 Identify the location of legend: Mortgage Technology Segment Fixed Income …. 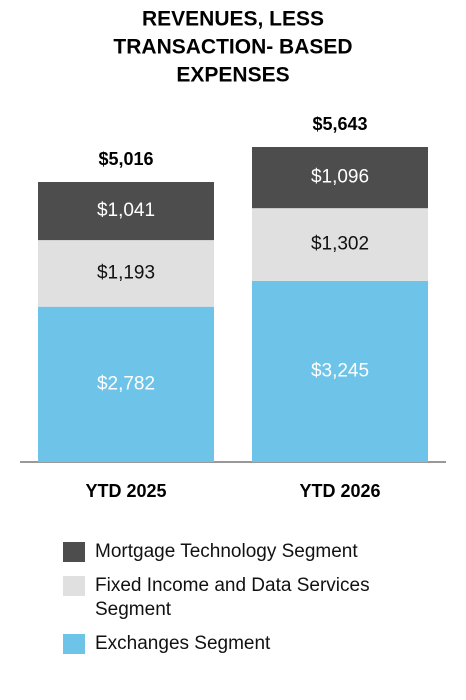
(243, 603).